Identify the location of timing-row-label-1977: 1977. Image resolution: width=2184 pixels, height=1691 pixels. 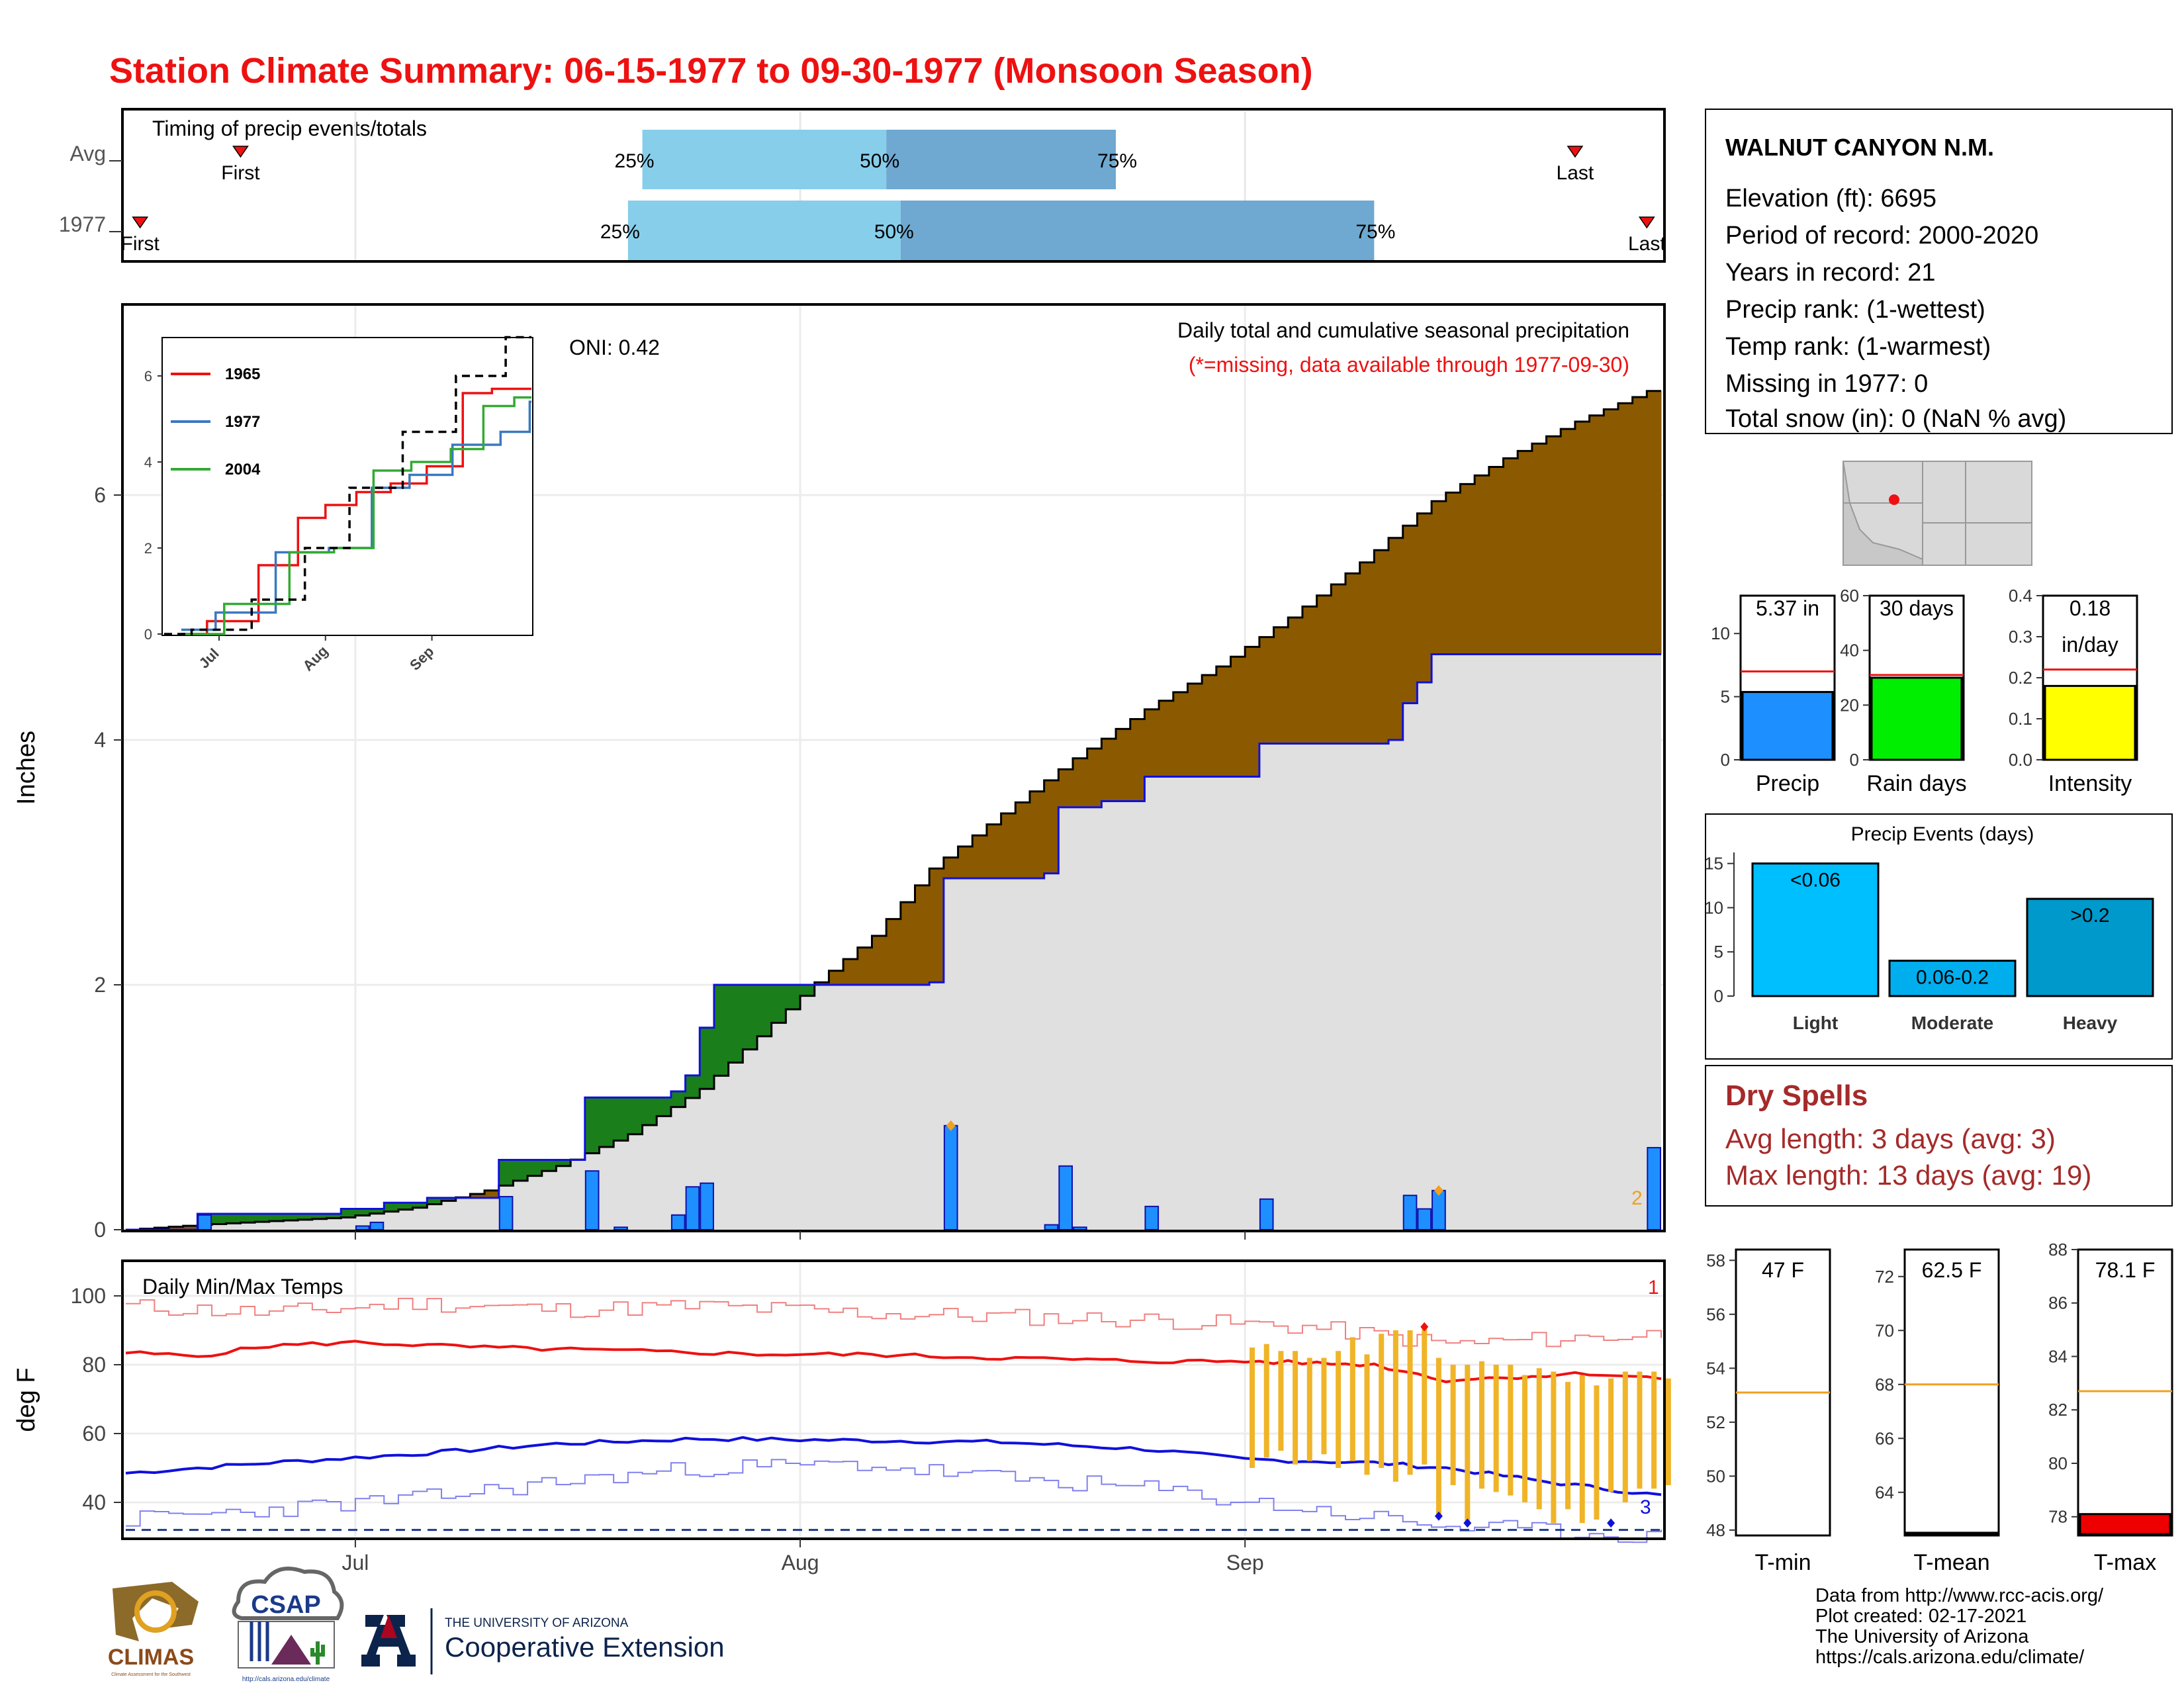
(82, 224).